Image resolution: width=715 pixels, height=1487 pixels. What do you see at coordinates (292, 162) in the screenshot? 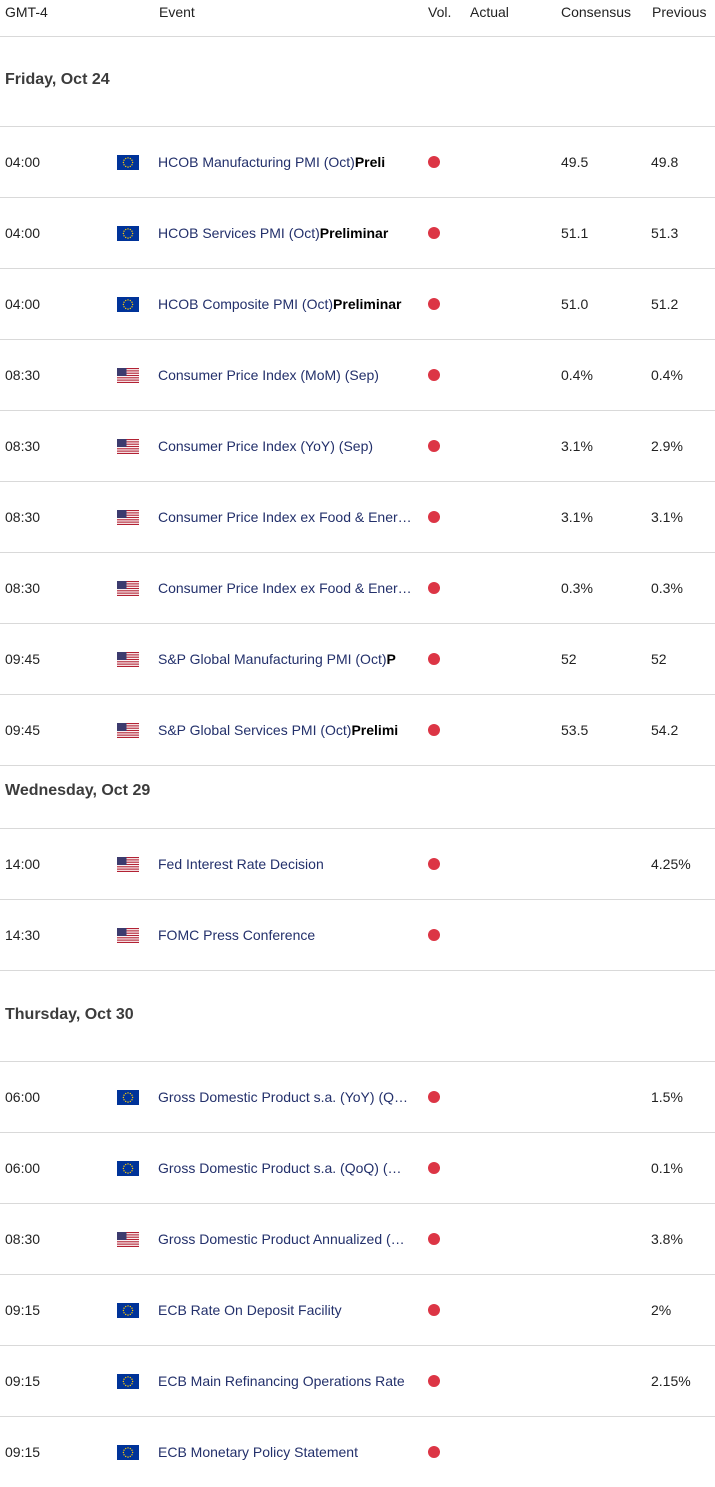
I see `event-name: HCOB Manufacturing PMI (Oct)Preli` at bounding box center [292, 162].